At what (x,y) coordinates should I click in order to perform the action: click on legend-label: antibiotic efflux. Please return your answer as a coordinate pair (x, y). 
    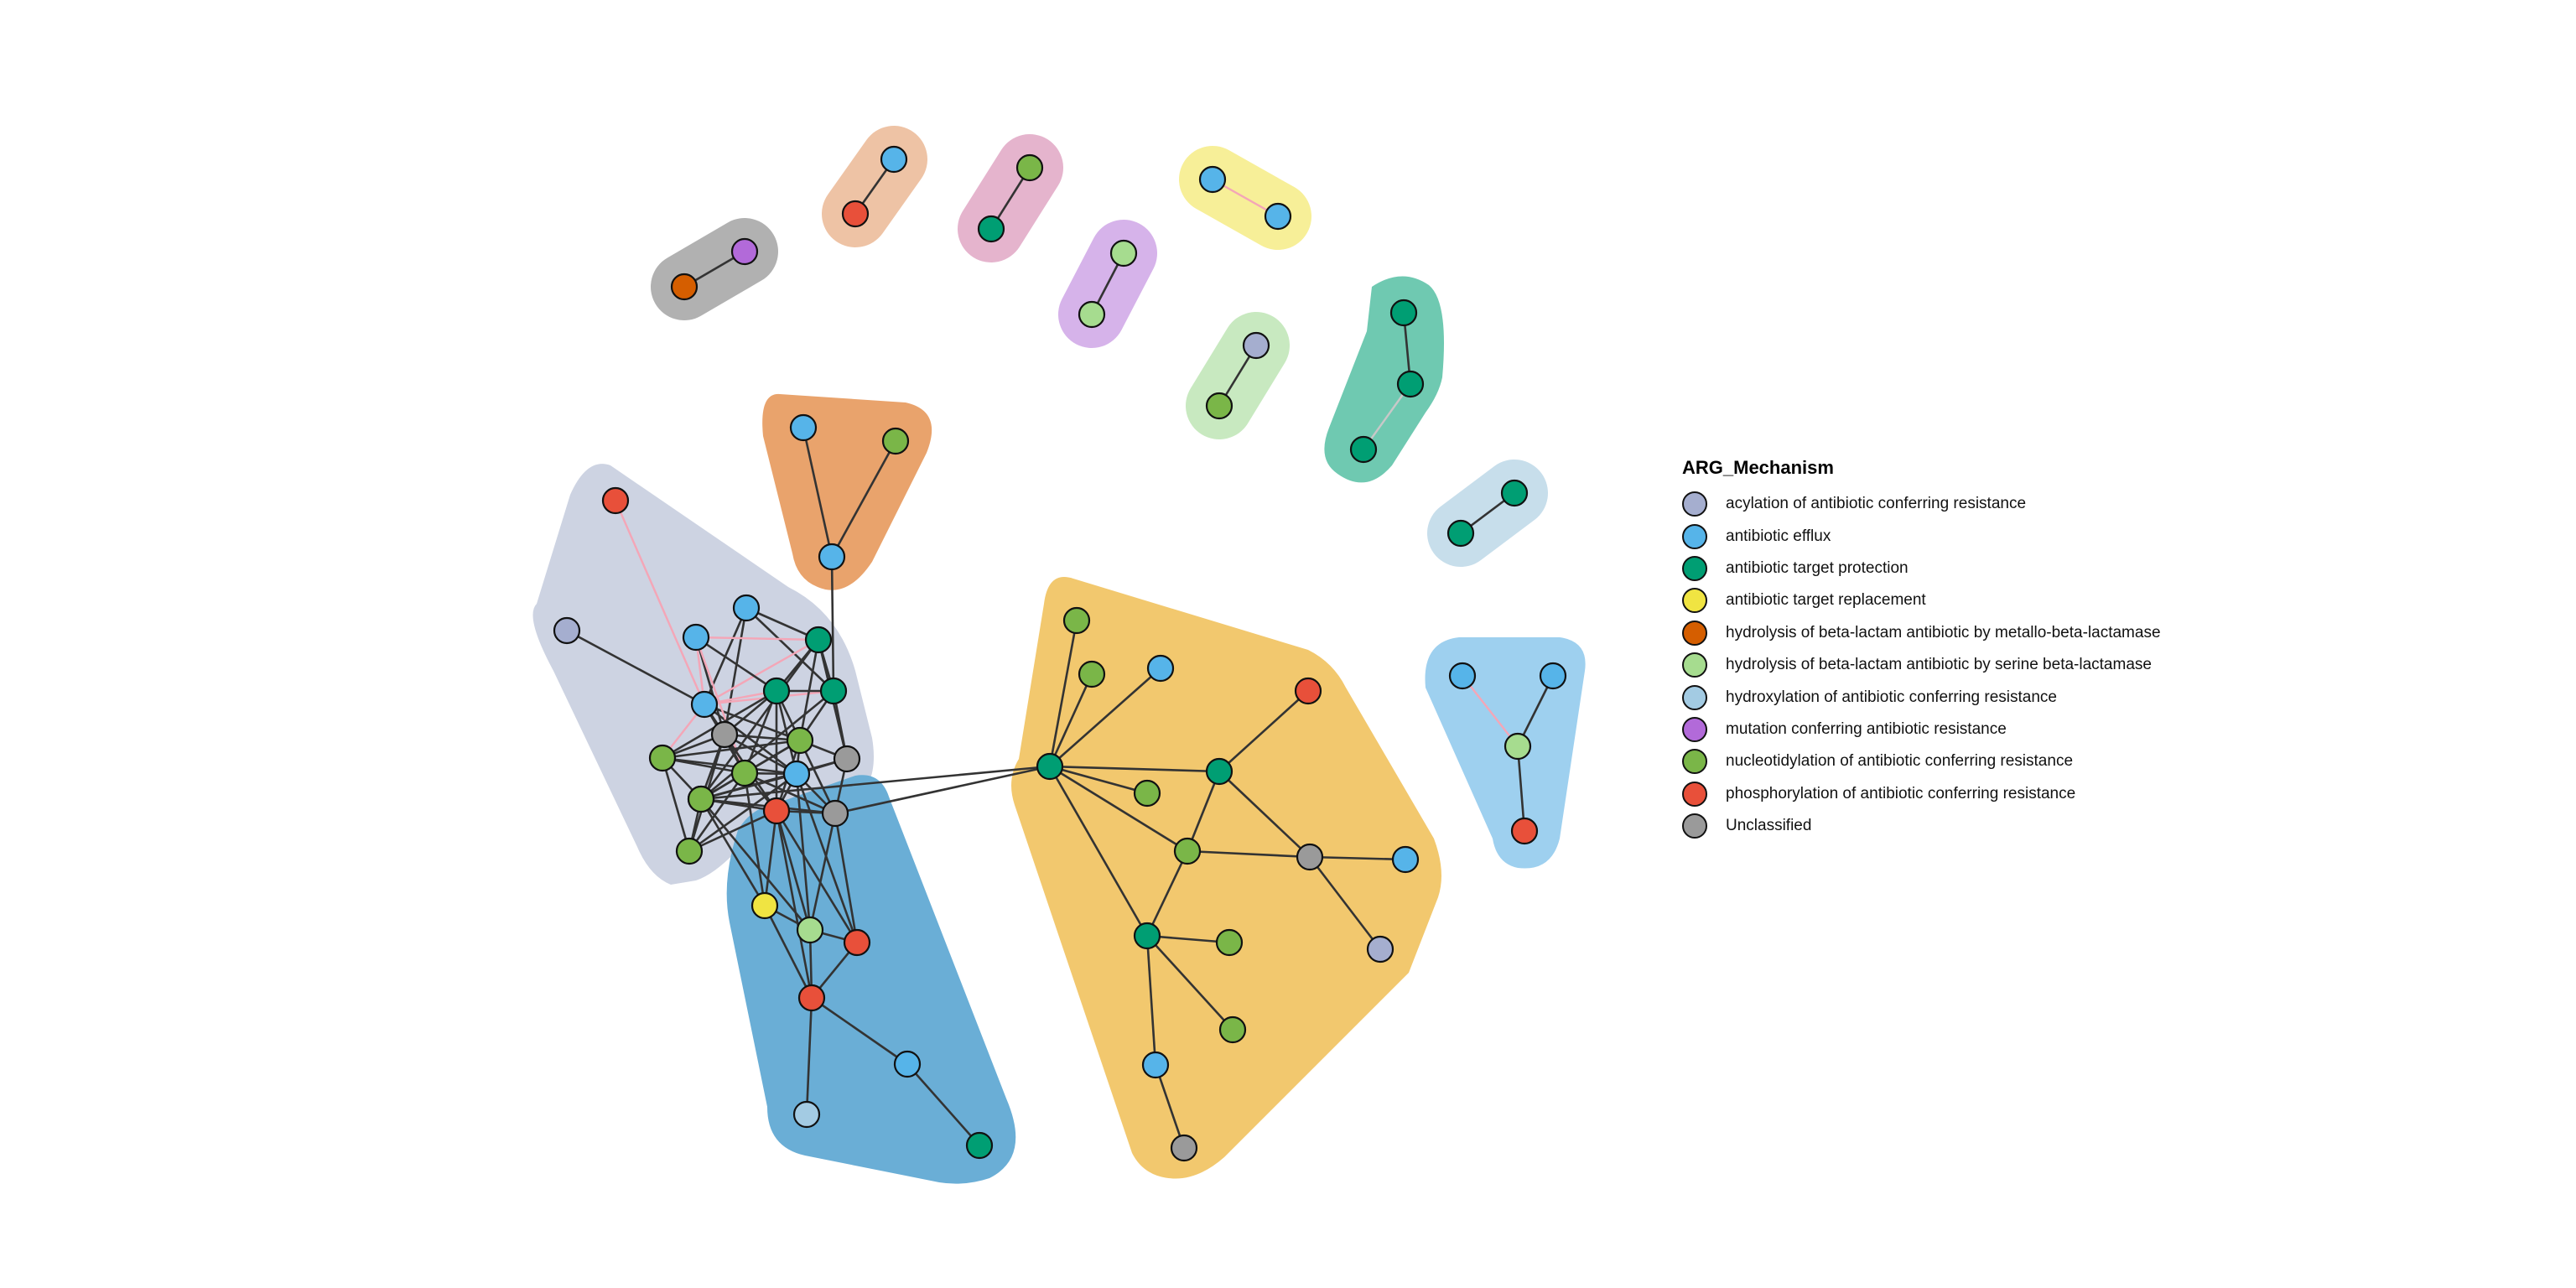
    Looking at the image, I should click on (1778, 536).